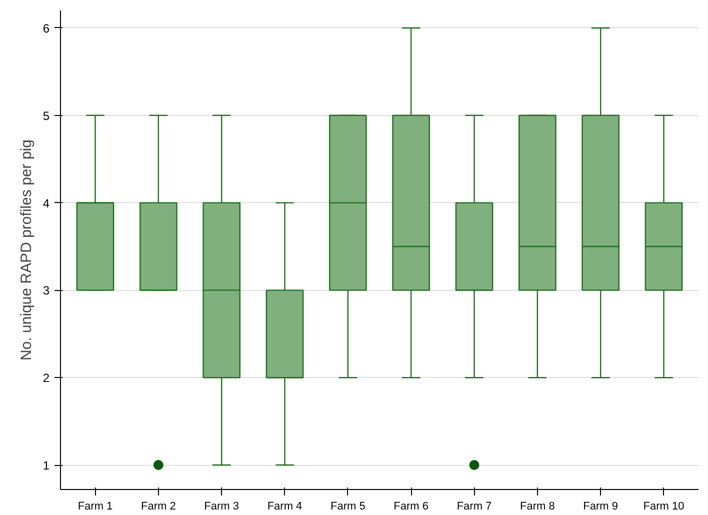  I want to click on y-tick-label: 1, so click(46, 465).